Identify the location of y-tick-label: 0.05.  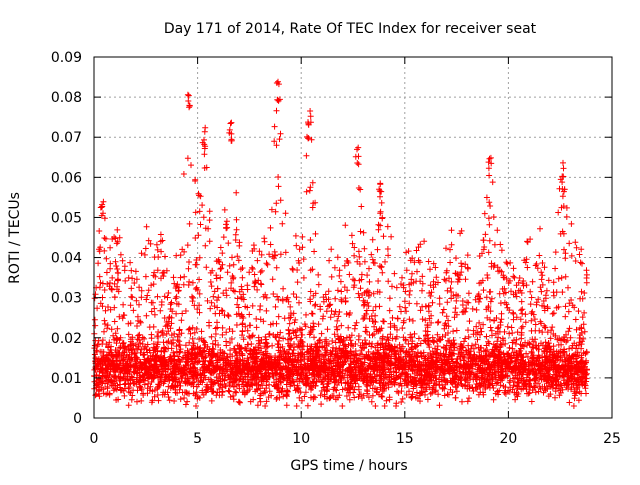
(66, 218).